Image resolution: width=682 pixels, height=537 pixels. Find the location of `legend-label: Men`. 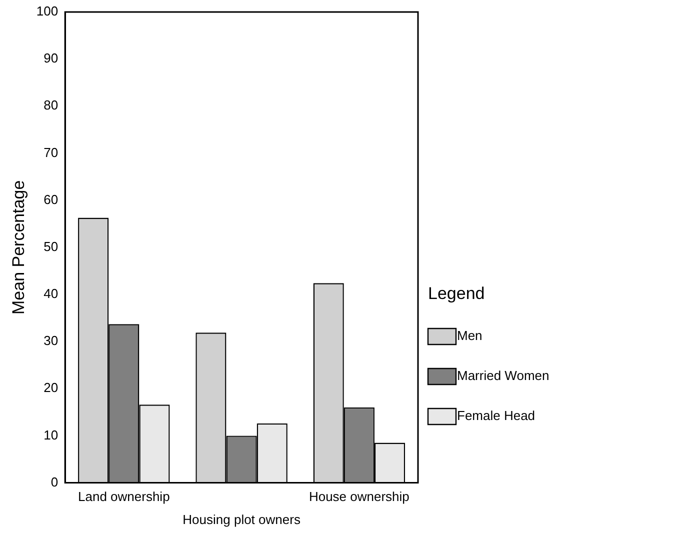

legend-label: Men is located at coordinates (469, 336).